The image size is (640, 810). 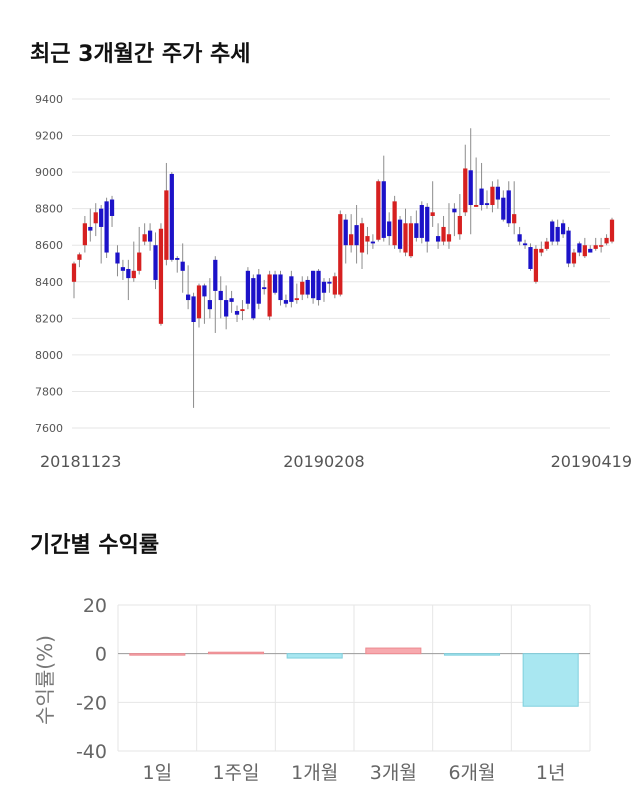 I want to click on price-x-ticks: 20181123 20190208 20190419, so click(x=336, y=461).